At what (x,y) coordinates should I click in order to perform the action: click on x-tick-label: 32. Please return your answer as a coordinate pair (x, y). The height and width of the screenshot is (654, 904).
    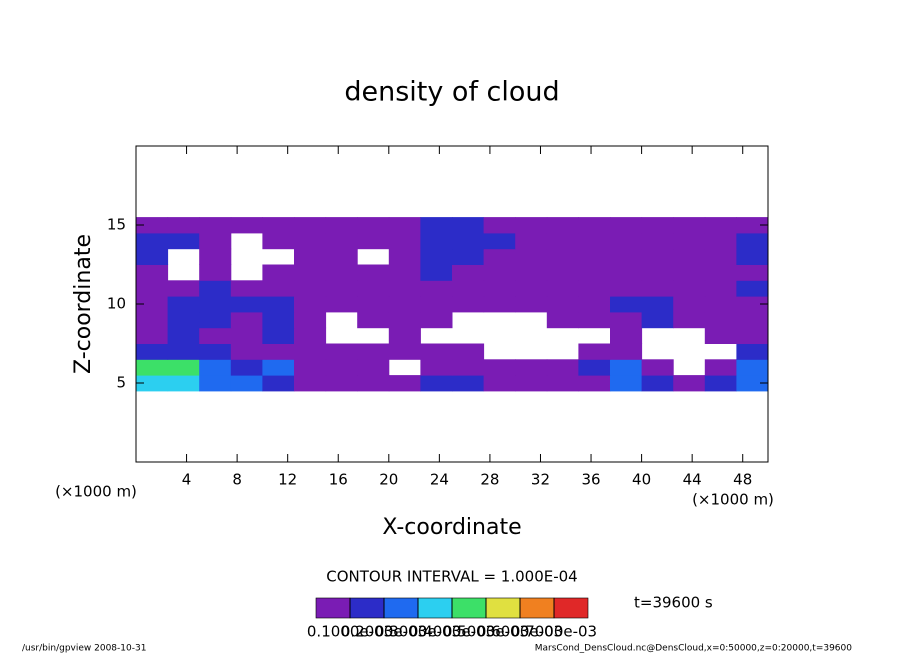
    Looking at the image, I should click on (540, 480).